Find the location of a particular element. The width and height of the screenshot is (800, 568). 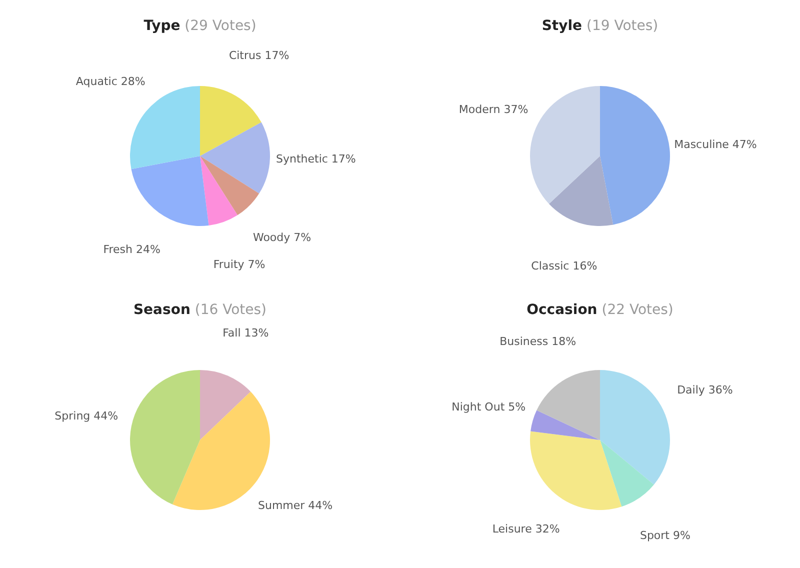

slice-label: Masculine 47% is located at coordinates (715, 145).